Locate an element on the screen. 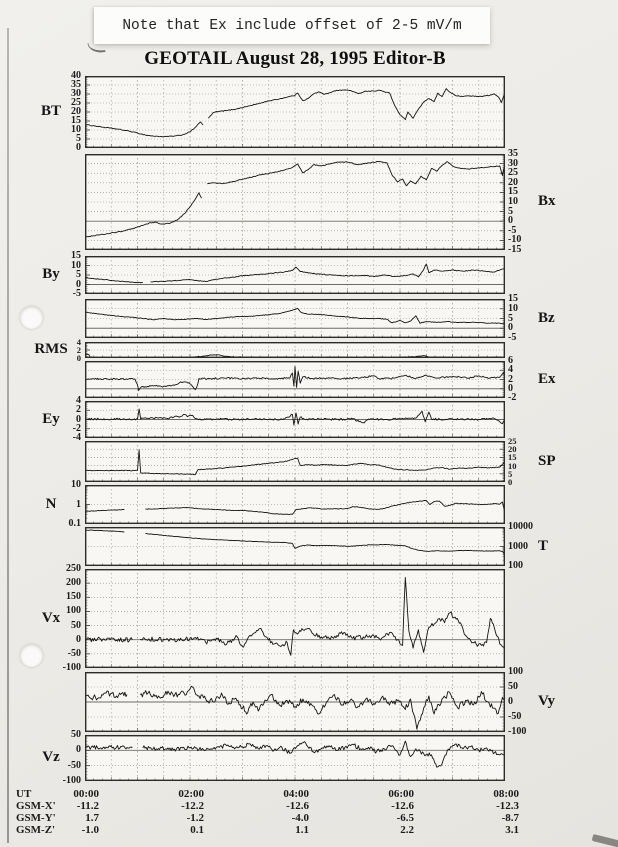  y-tick-label-rms: 2 is located at coordinates (78, 350).